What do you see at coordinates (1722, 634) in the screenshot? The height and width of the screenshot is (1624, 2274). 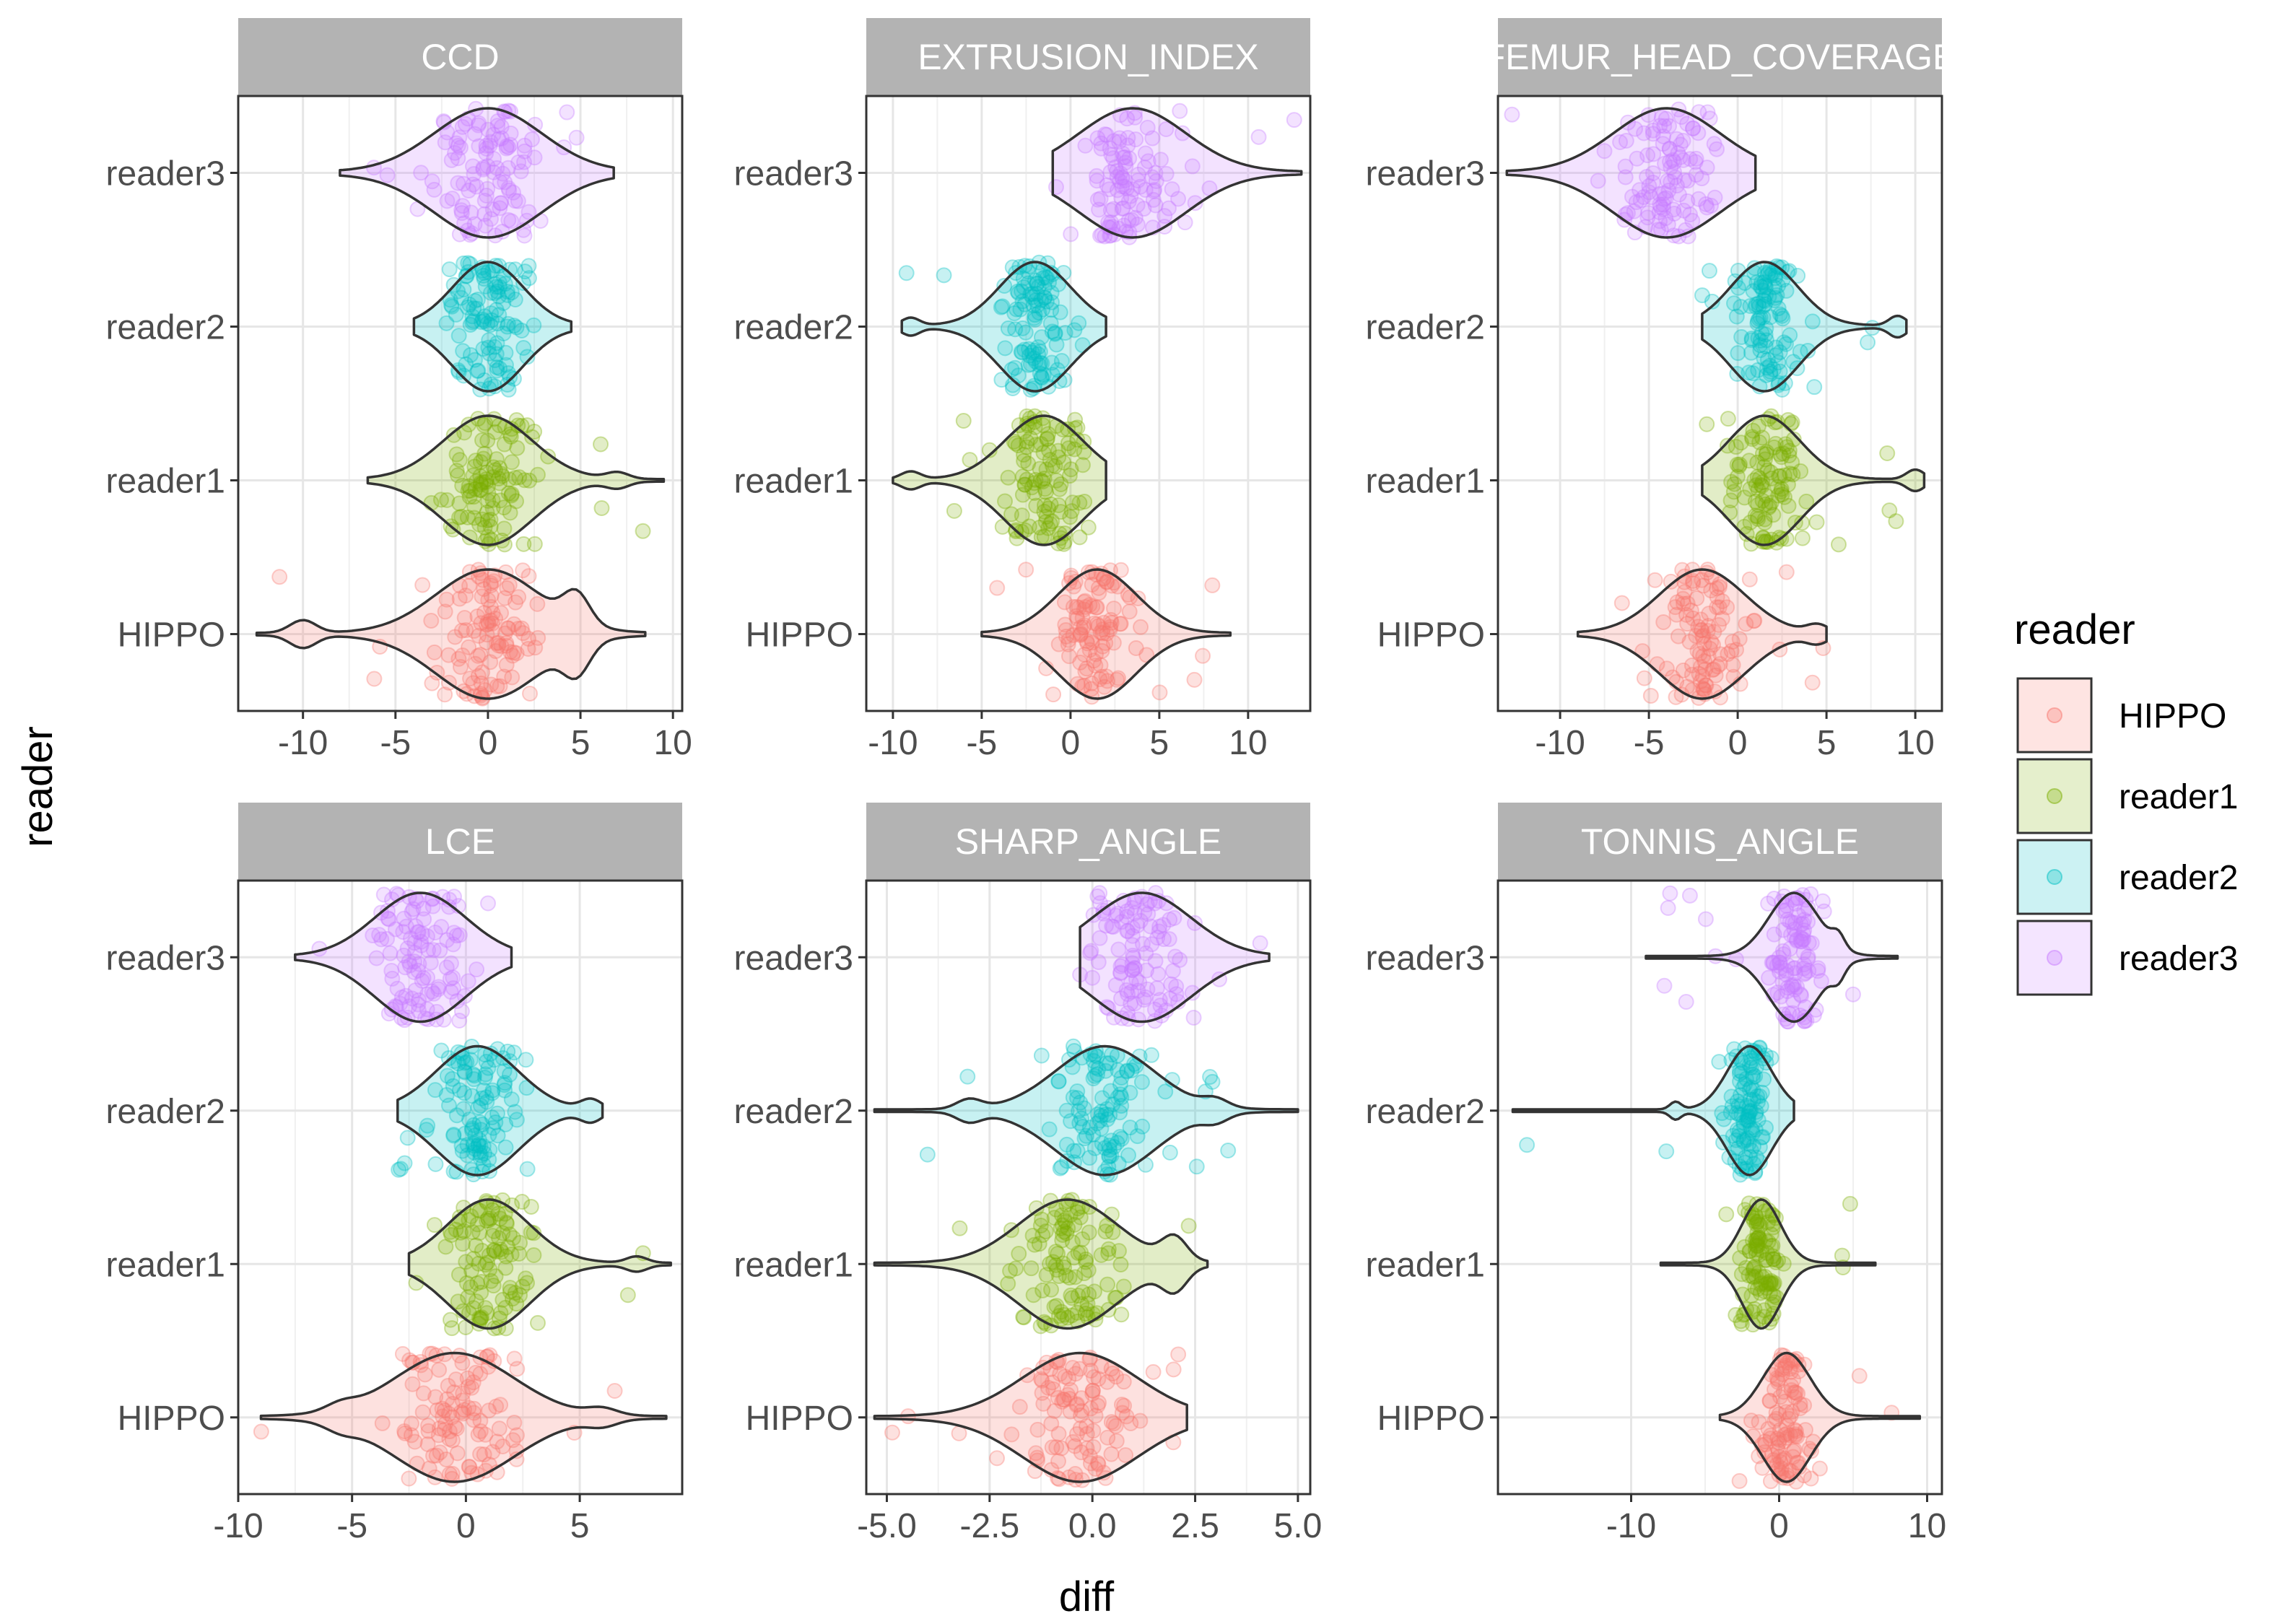 I see `jitter-points` at bounding box center [1722, 634].